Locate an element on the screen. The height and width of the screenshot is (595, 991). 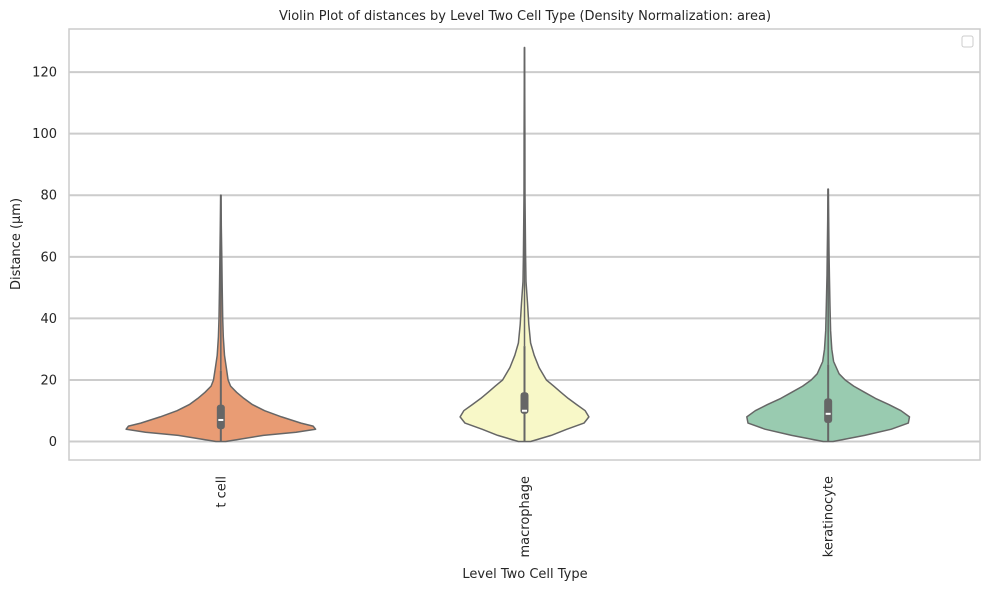
x-tick-label: t cell is located at coordinates (221, 492).